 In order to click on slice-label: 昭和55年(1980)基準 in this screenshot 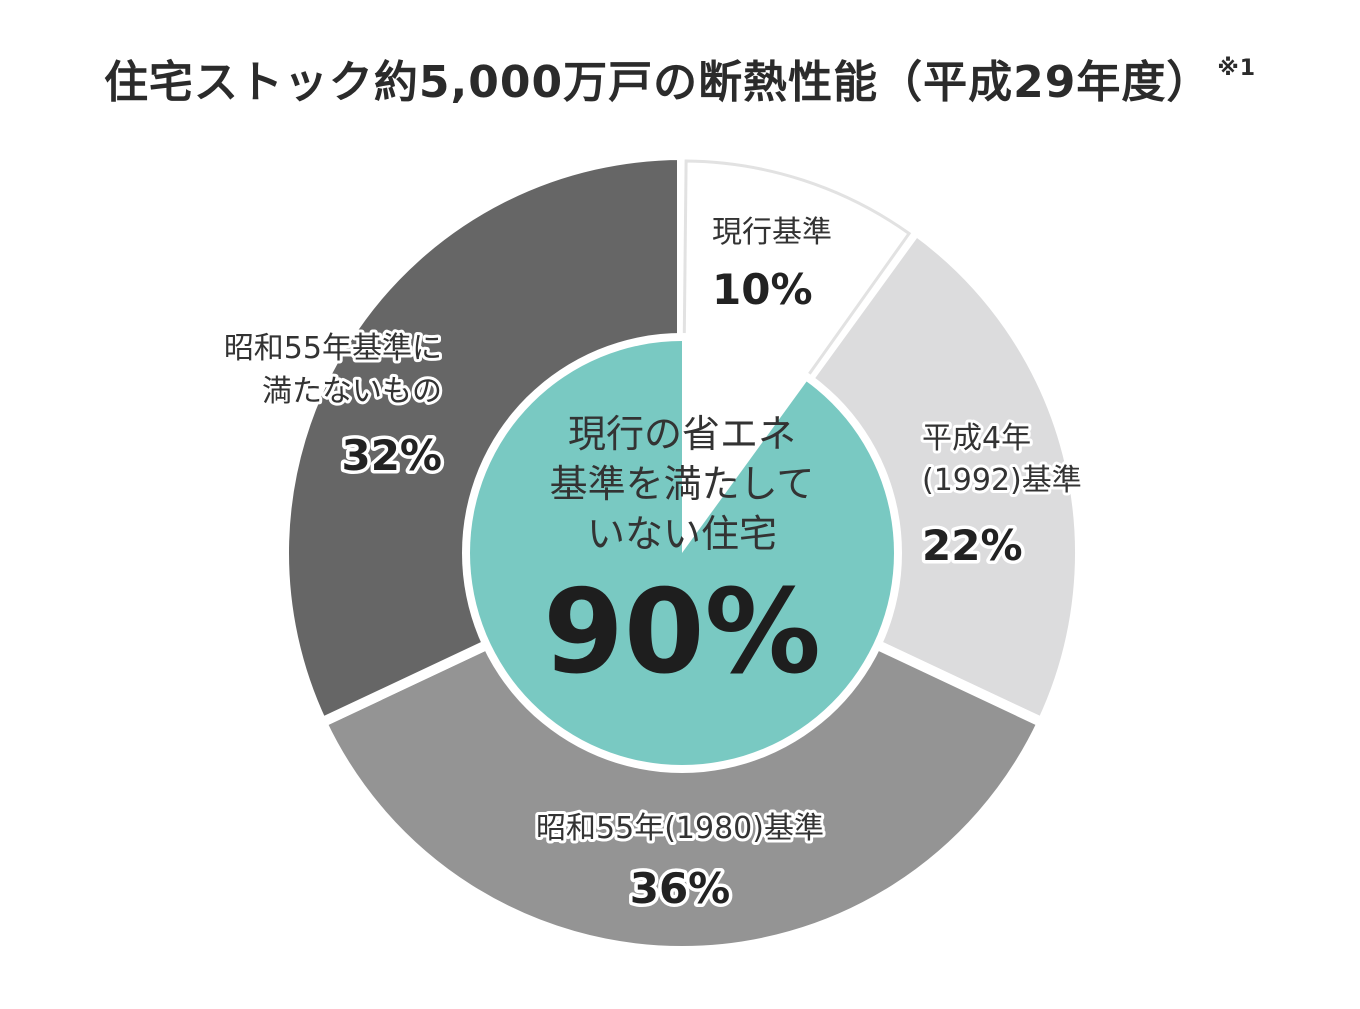, I will do `click(680, 828)`.